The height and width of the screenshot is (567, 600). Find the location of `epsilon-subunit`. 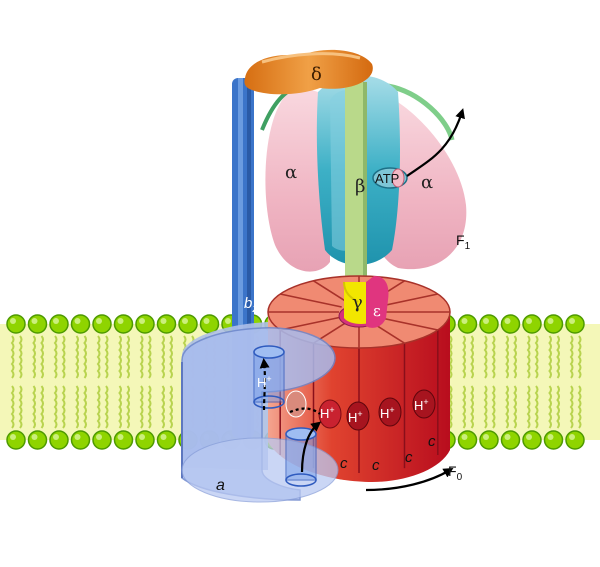

epsilon-subunit is located at coordinates (377, 302).